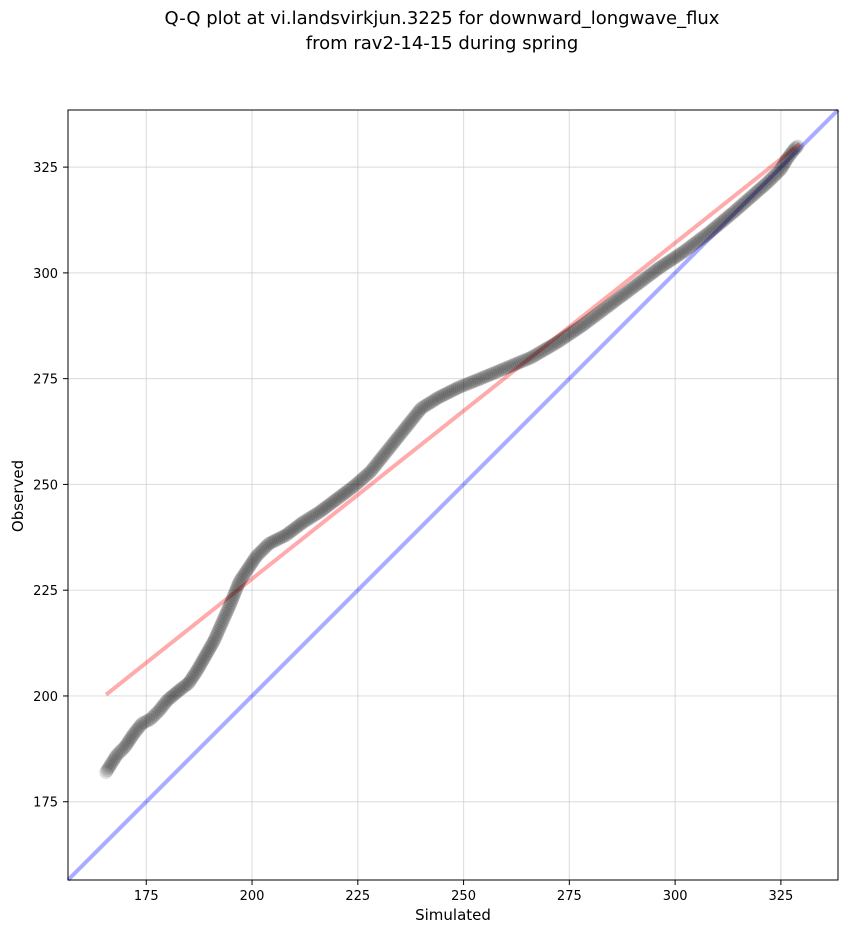  I want to click on y-tick-label: 275, so click(45, 380).